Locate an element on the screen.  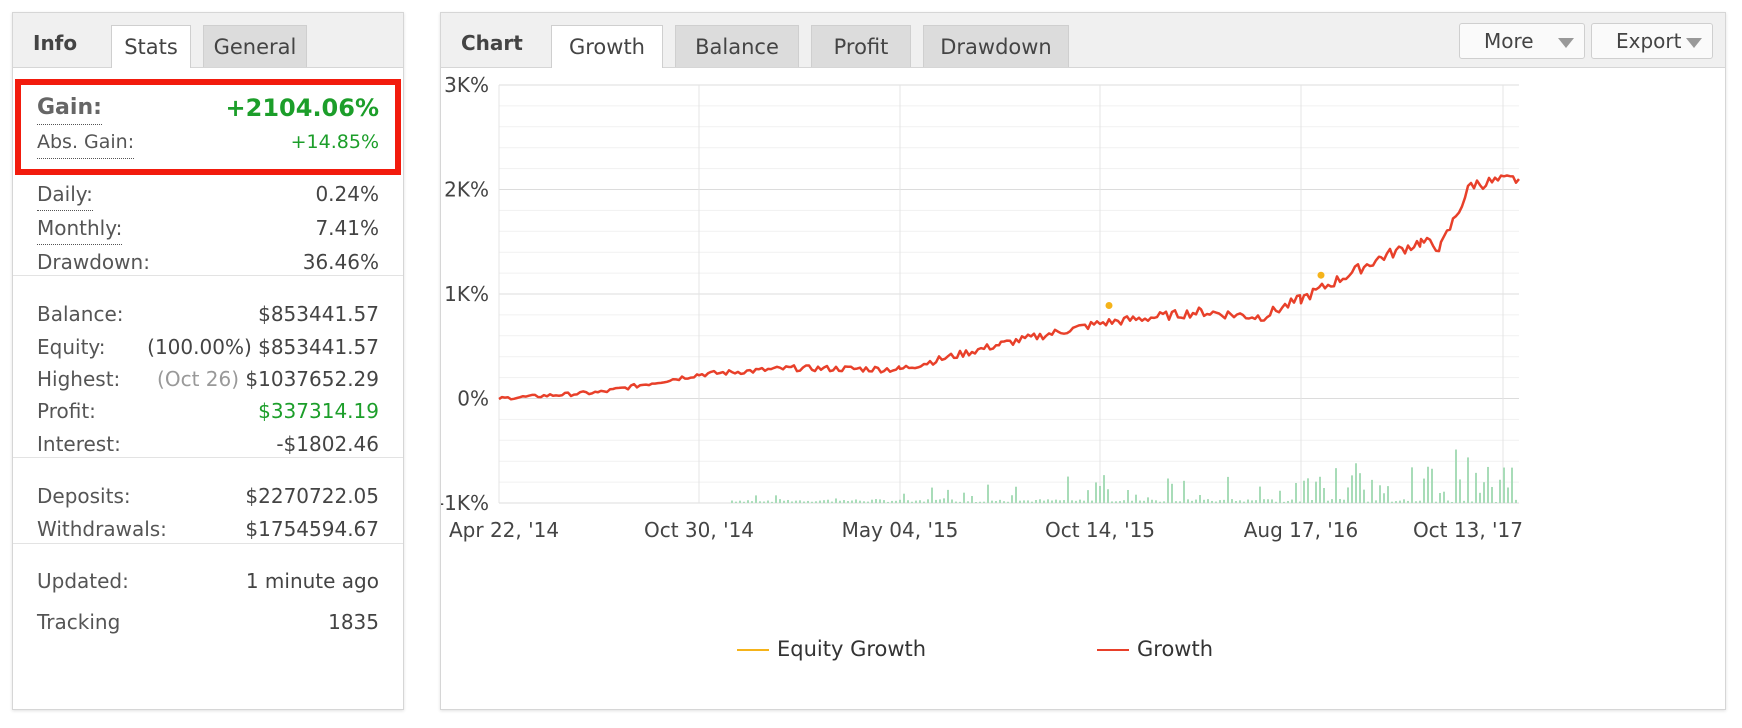
legend-equity-growth: Equity Growth is located at coordinates (831, 649).